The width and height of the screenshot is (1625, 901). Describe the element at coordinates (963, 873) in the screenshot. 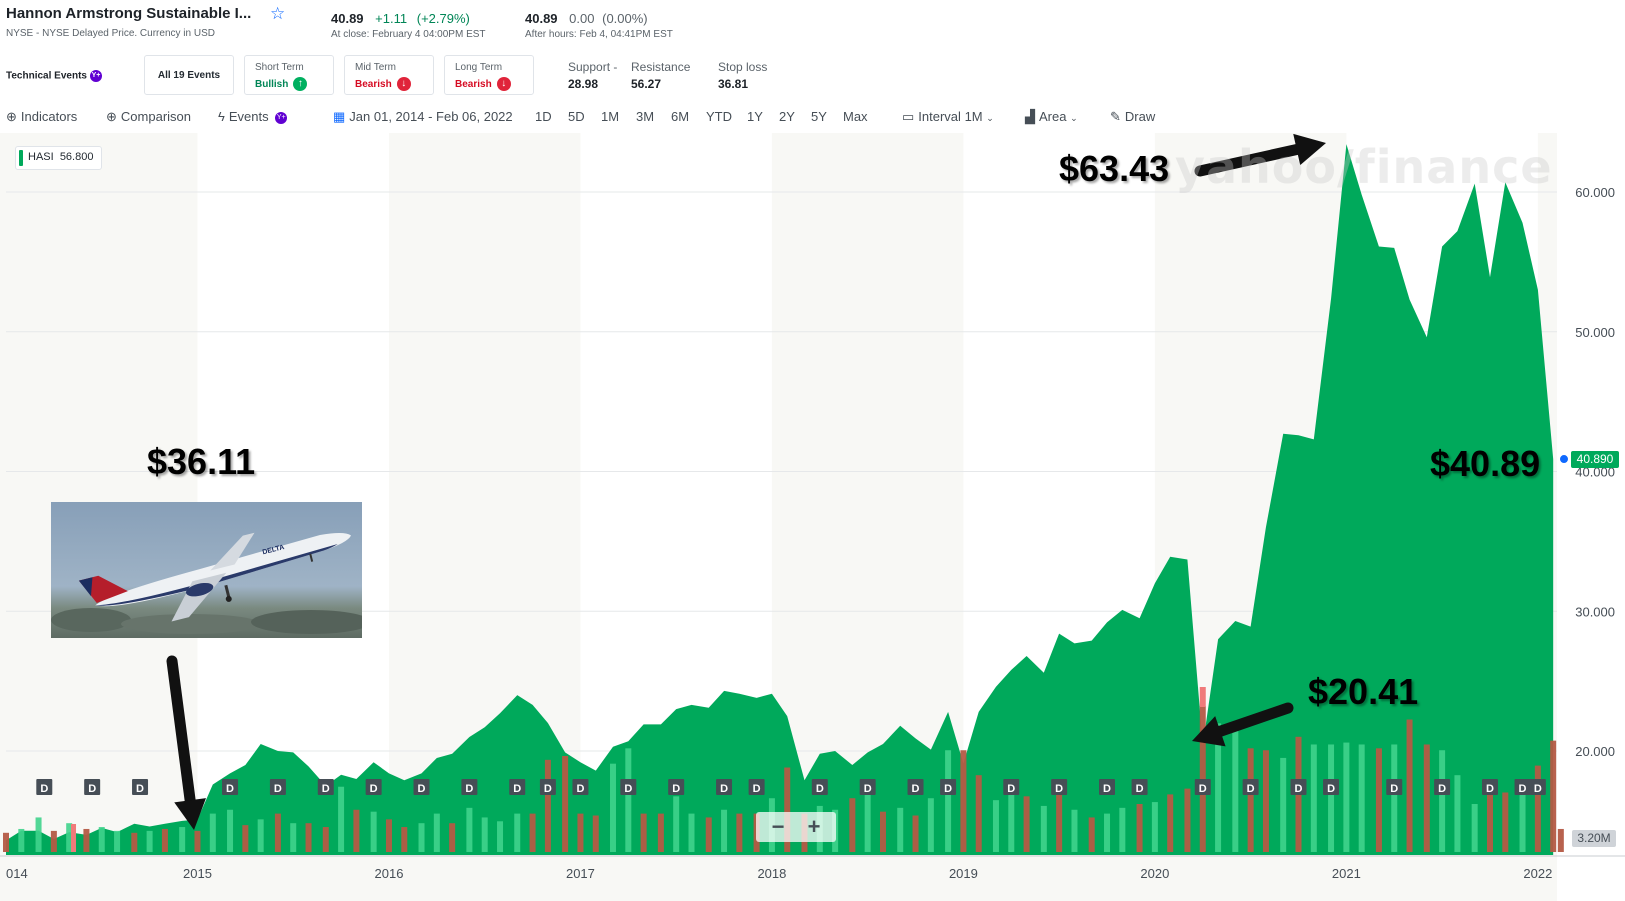

I see `x-tick-label: 2019` at that location.